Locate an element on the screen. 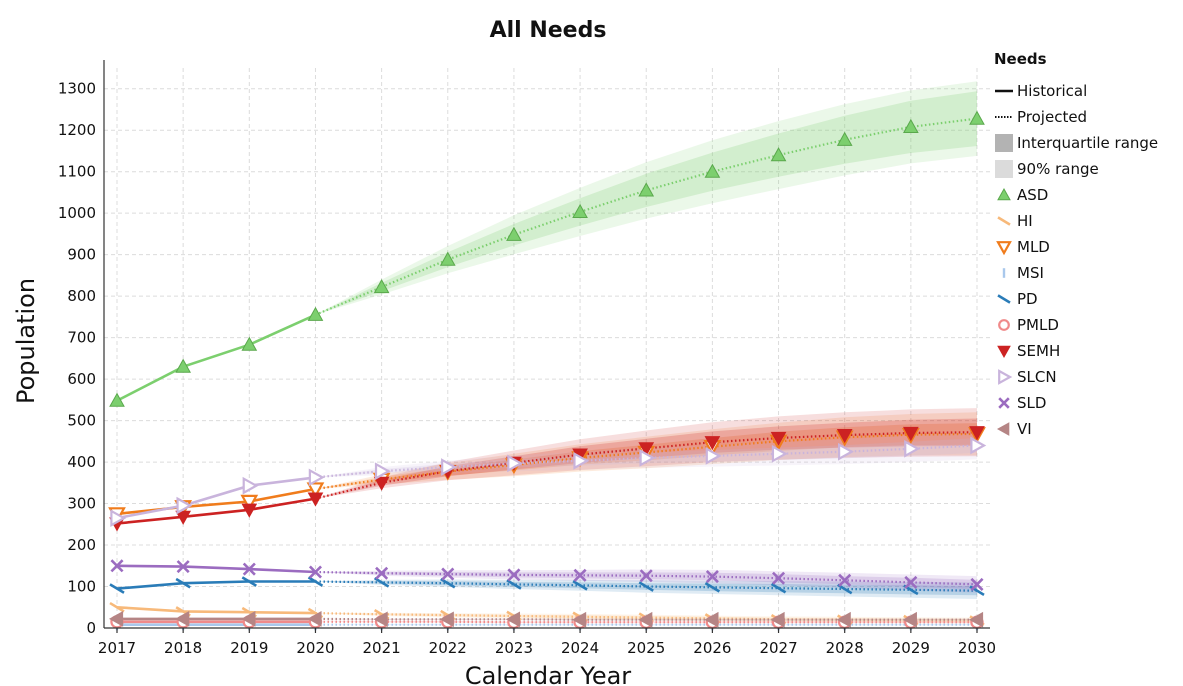 The height and width of the screenshot is (686, 1183). legend-swatch-slcn is located at coordinates (1005, 377).